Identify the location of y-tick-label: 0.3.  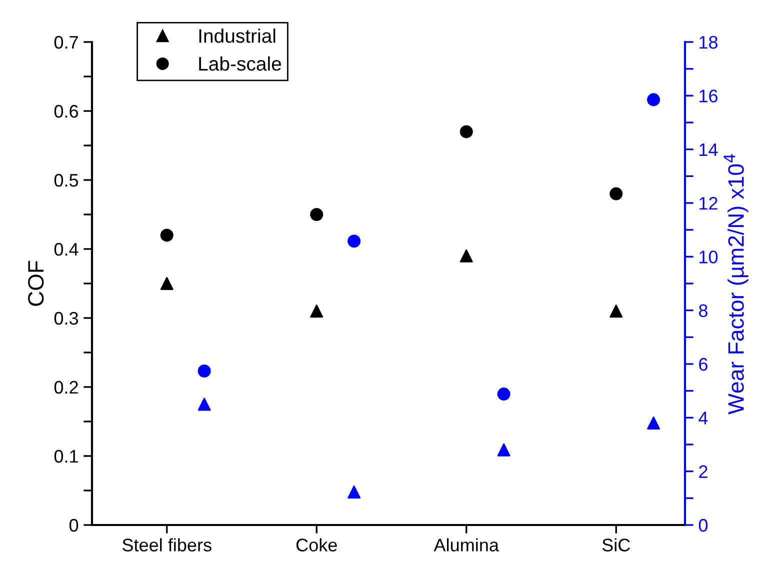
(66, 318).